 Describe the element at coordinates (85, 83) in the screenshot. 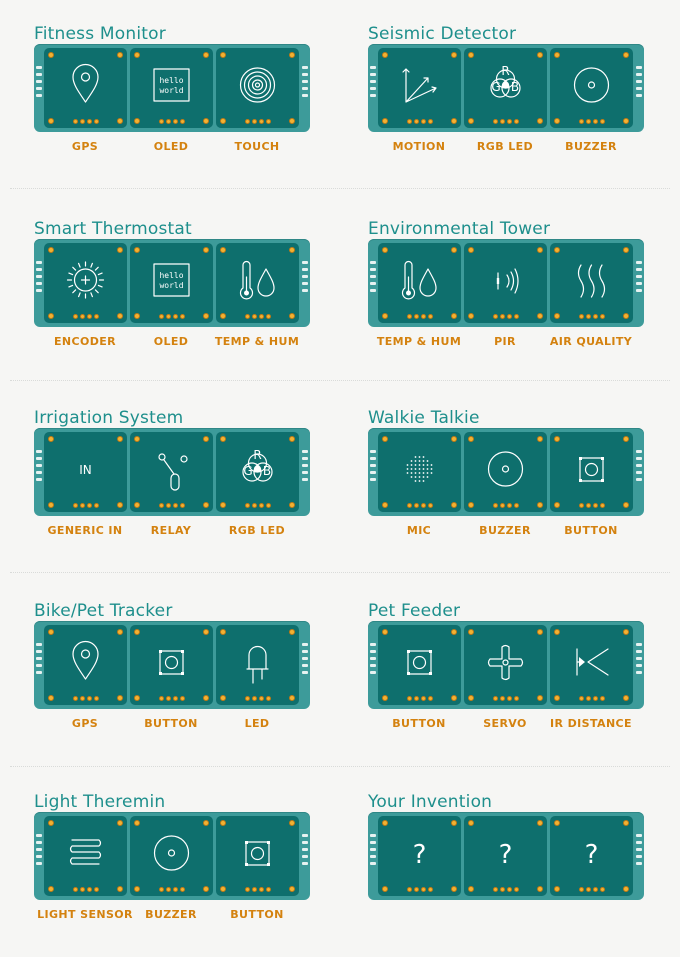

I see `map-pin-icon` at that location.